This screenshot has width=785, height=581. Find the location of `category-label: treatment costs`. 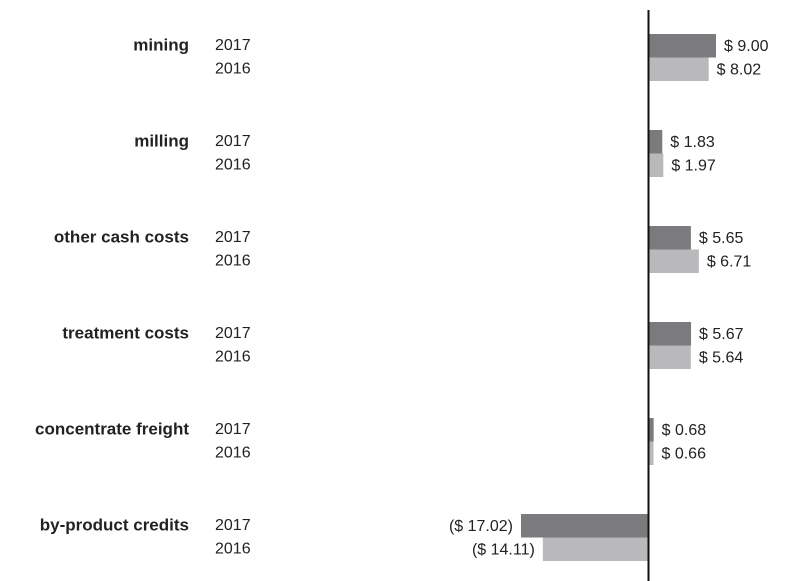

category-label: treatment costs is located at coordinates (125, 332).